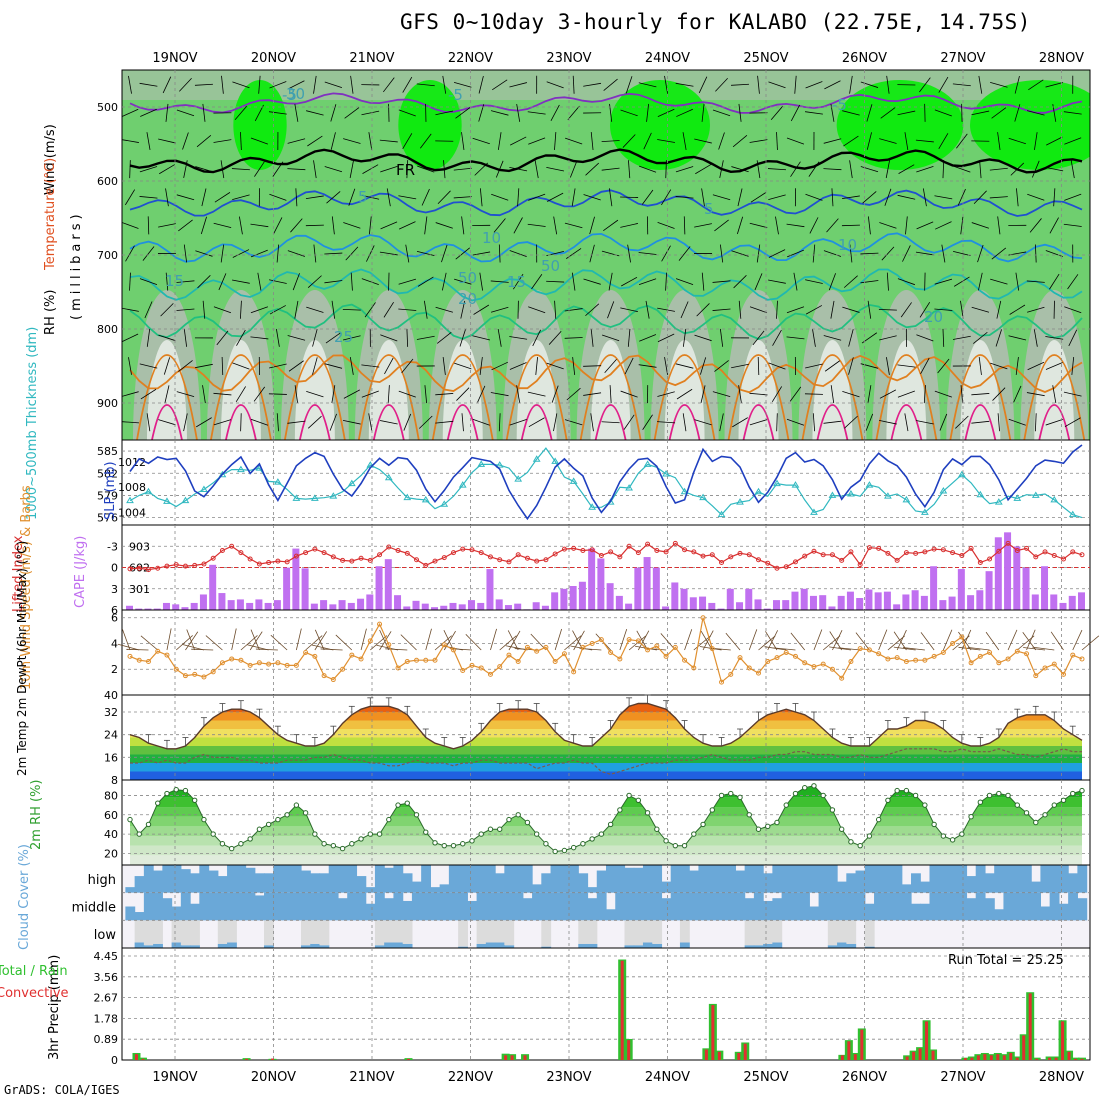 The width and height of the screenshot is (1100, 1100). I want to click on cloud-low-bar, so click(500, 945).